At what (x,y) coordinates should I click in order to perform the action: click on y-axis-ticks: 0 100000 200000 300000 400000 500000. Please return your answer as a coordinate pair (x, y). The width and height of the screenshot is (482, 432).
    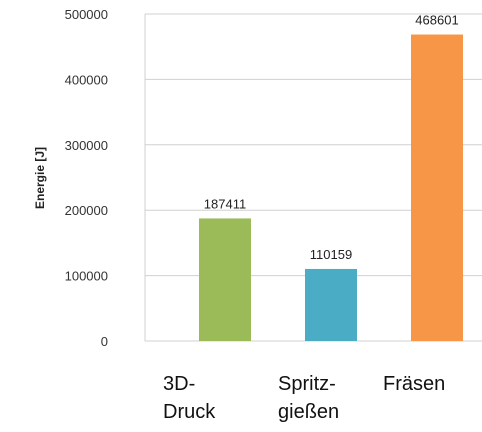
    Looking at the image, I should click on (86, 178).